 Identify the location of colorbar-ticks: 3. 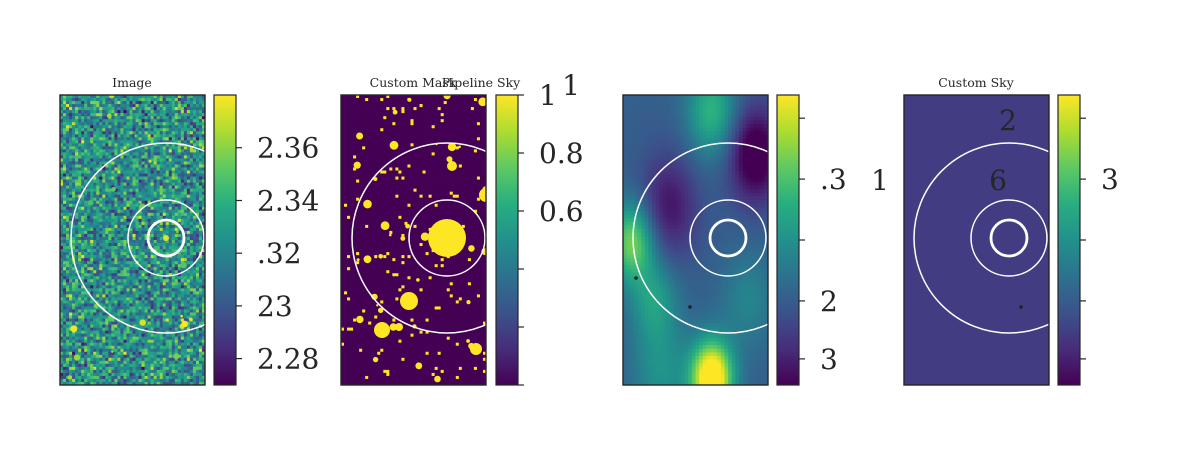
(1099, 238).